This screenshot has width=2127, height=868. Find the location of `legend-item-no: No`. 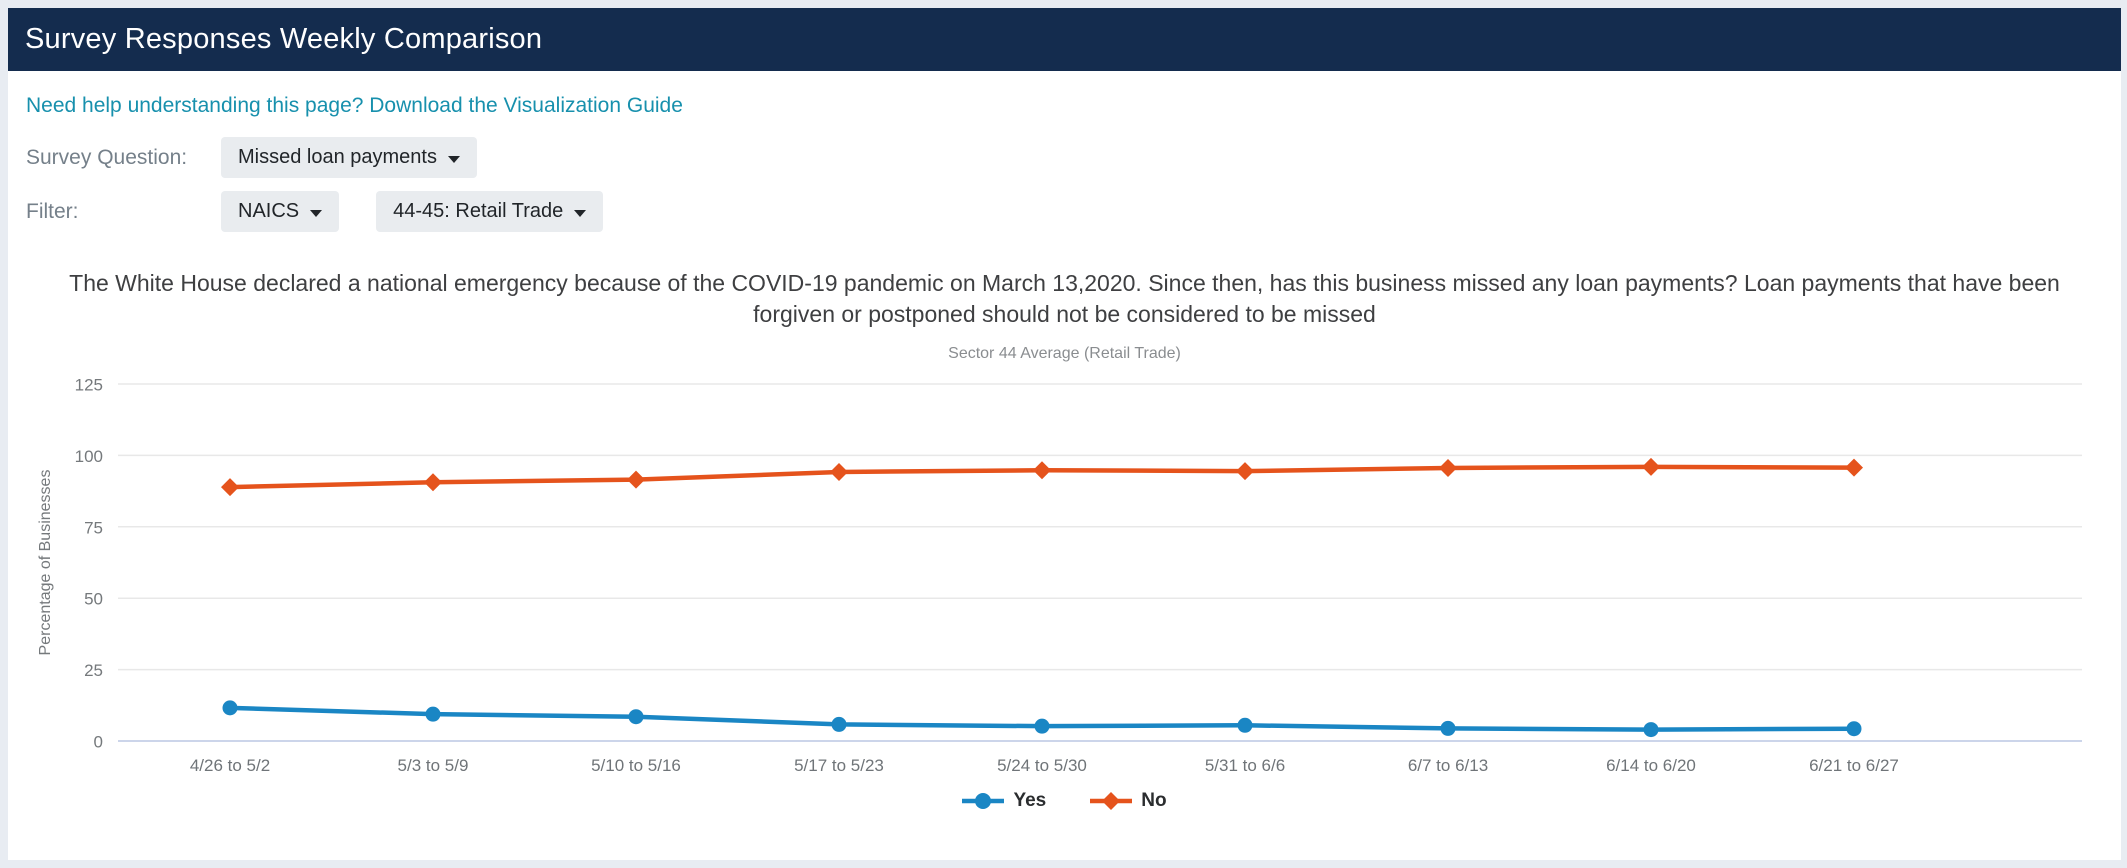

legend-item-no: No is located at coordinates (1128, 801).